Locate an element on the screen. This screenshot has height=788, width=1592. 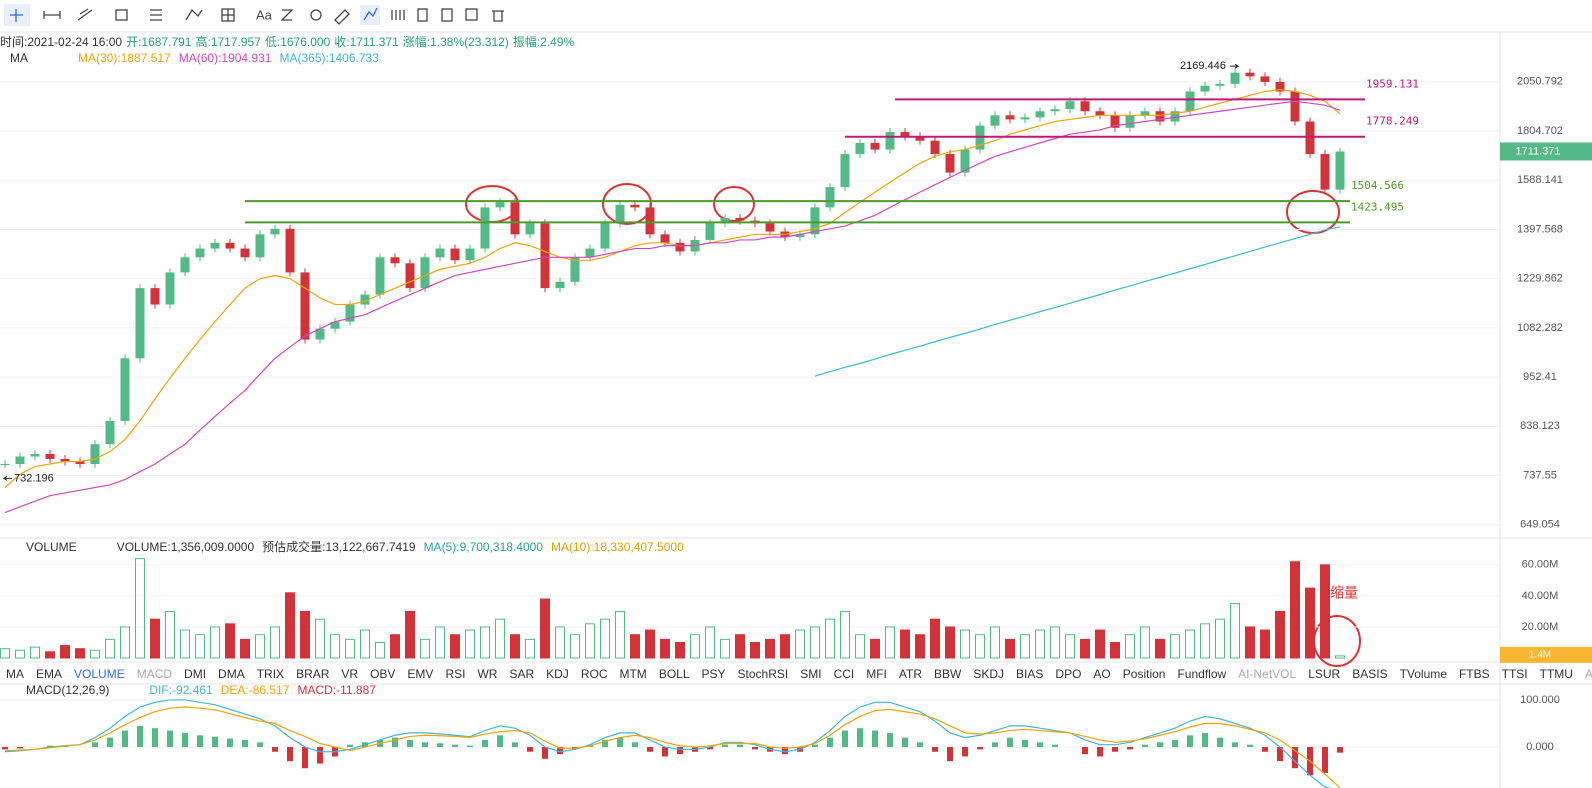
indicator-tab: Fundflow is located at coordinates (1202, 674).